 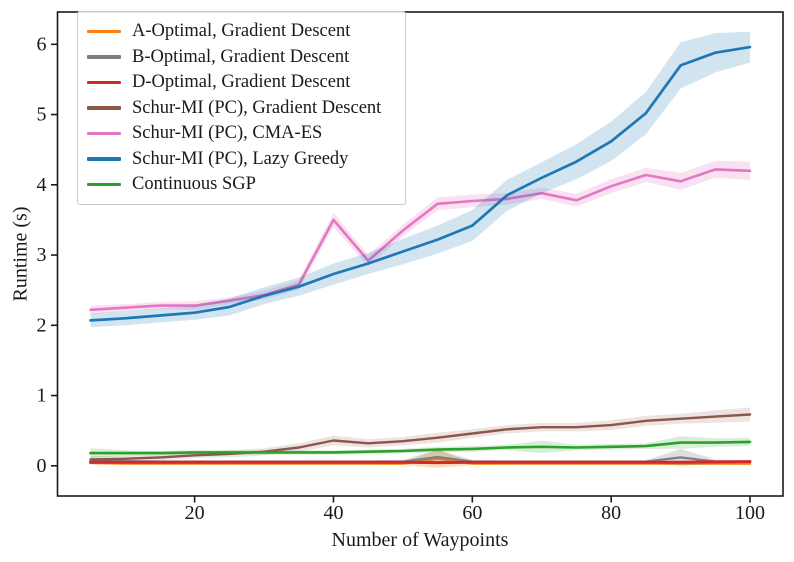 What do you see at coordinates (42, 325) in the screenshot?
I see `y-tick-label: 2` at bounding box center [42, 325].